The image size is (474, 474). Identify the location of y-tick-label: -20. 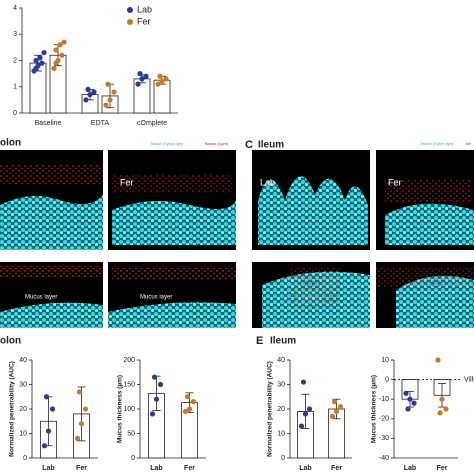
(384, 419).